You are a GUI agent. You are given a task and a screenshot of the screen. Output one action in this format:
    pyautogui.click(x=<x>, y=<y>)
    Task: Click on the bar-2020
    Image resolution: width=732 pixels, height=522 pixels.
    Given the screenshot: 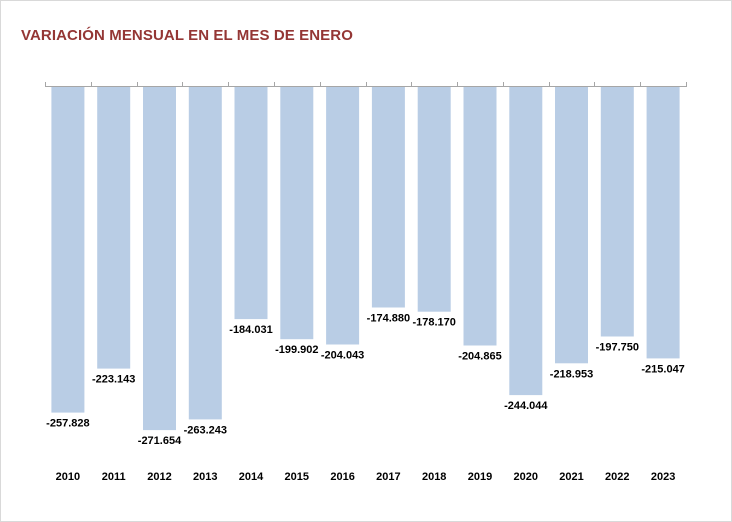 What is the action you would take?
    pyautogui.click(x=526, y=241)
    